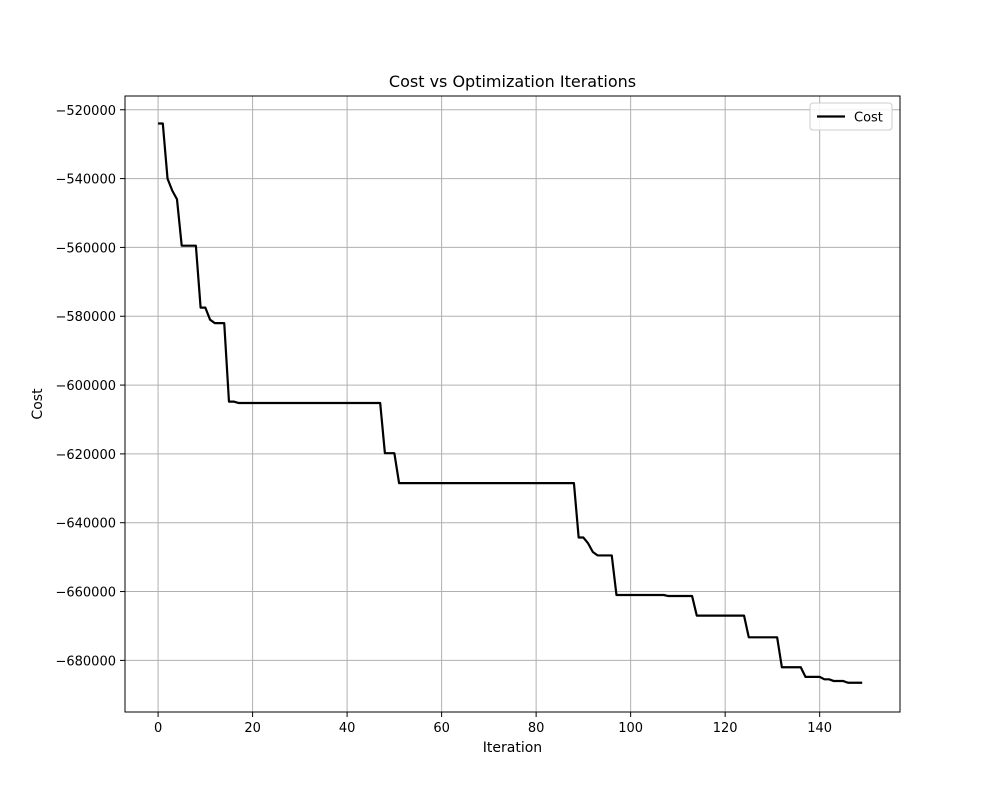  What do you see at coordinates (85, 386) in the screenshot?
I see `y-tick-label: −600000` at bounding box center [85, 386].